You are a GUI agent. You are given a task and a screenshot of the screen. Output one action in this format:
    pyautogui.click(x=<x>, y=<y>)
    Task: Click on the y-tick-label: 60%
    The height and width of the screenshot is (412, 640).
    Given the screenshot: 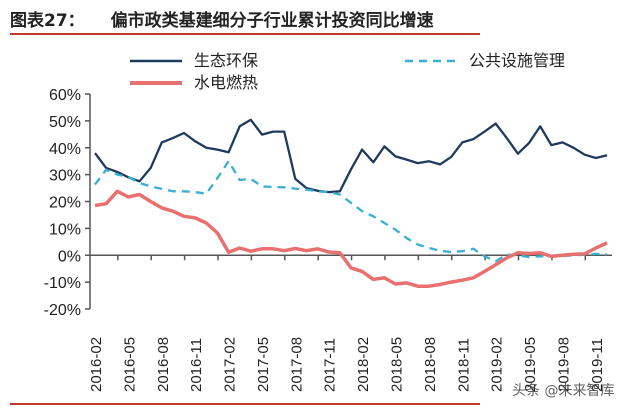 What is the action you would take?
    pyautogui.click(x=65, y=95)
    